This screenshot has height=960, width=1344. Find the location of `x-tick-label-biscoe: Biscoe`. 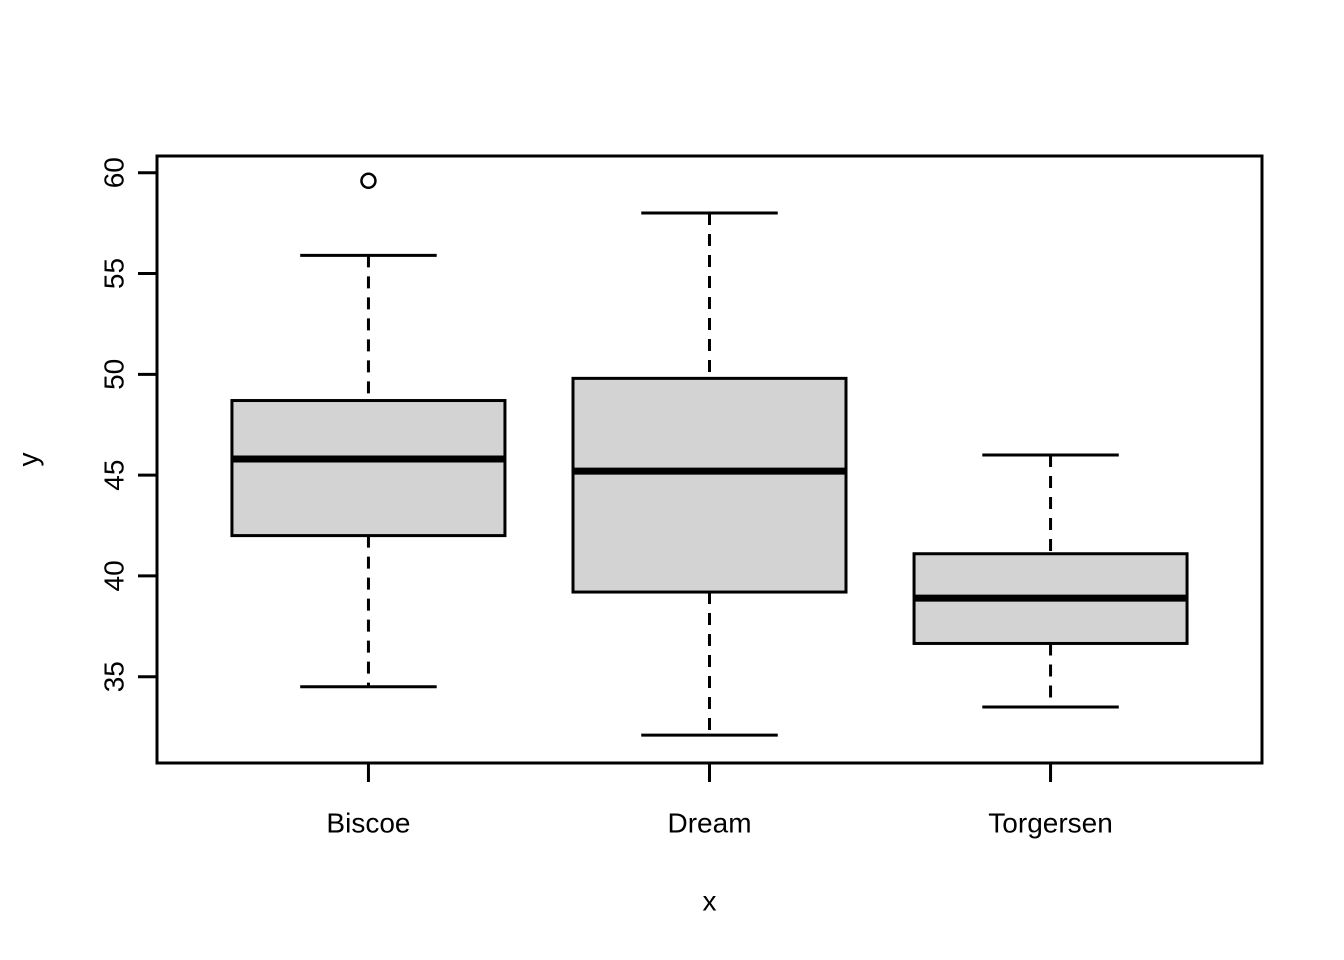

x-tick-label-biscoe: Biscoe is located at coordinates (368, 823).